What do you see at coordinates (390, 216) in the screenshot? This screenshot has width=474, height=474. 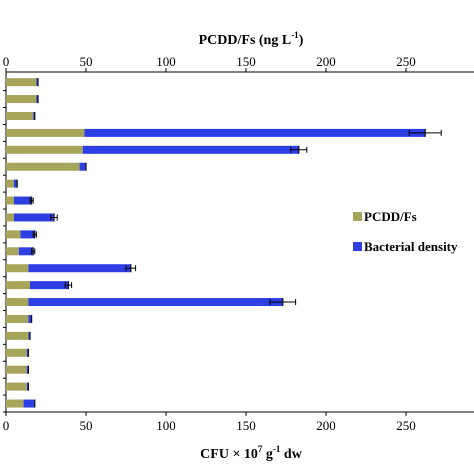 I see `legend-label-pcddfs: PCDD/Fs` at bounding box center [390, 216].